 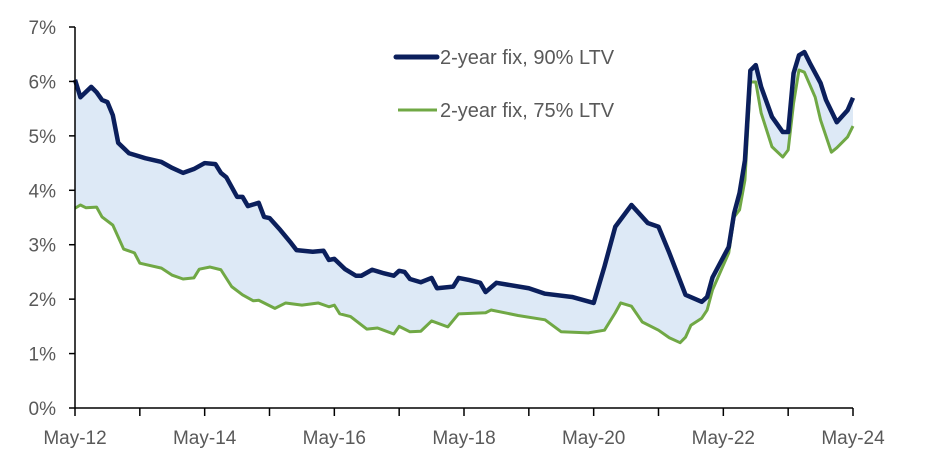 What do you see at coordinates (527, 58) in the screenshot?
I see `legend-label-90-ltv: 2-year fix, 90% LTV` at bounding box center [527, 58].